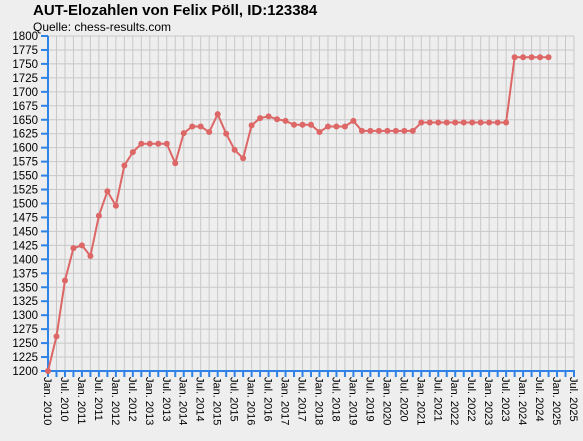 The height and width of the screenshot is (441, 583). I want to click on chart-title: AUT-Elozahlen von Felix Pöll, ID:123384, so click(175, 10).